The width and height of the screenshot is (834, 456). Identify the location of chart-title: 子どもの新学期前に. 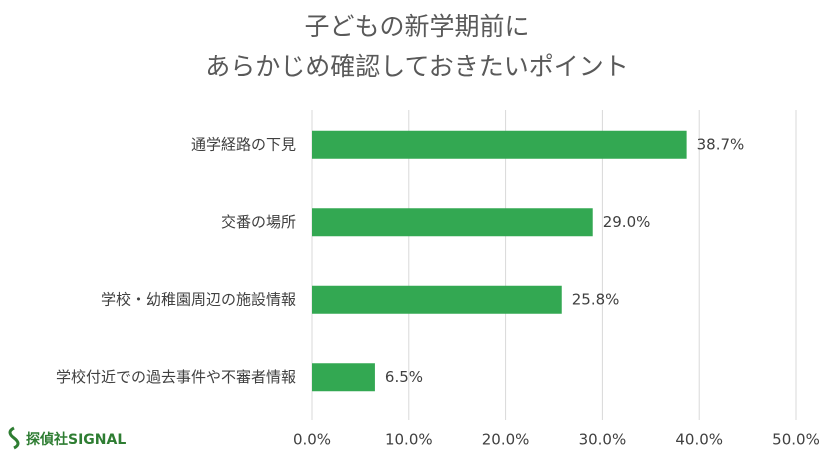
(416, 26).